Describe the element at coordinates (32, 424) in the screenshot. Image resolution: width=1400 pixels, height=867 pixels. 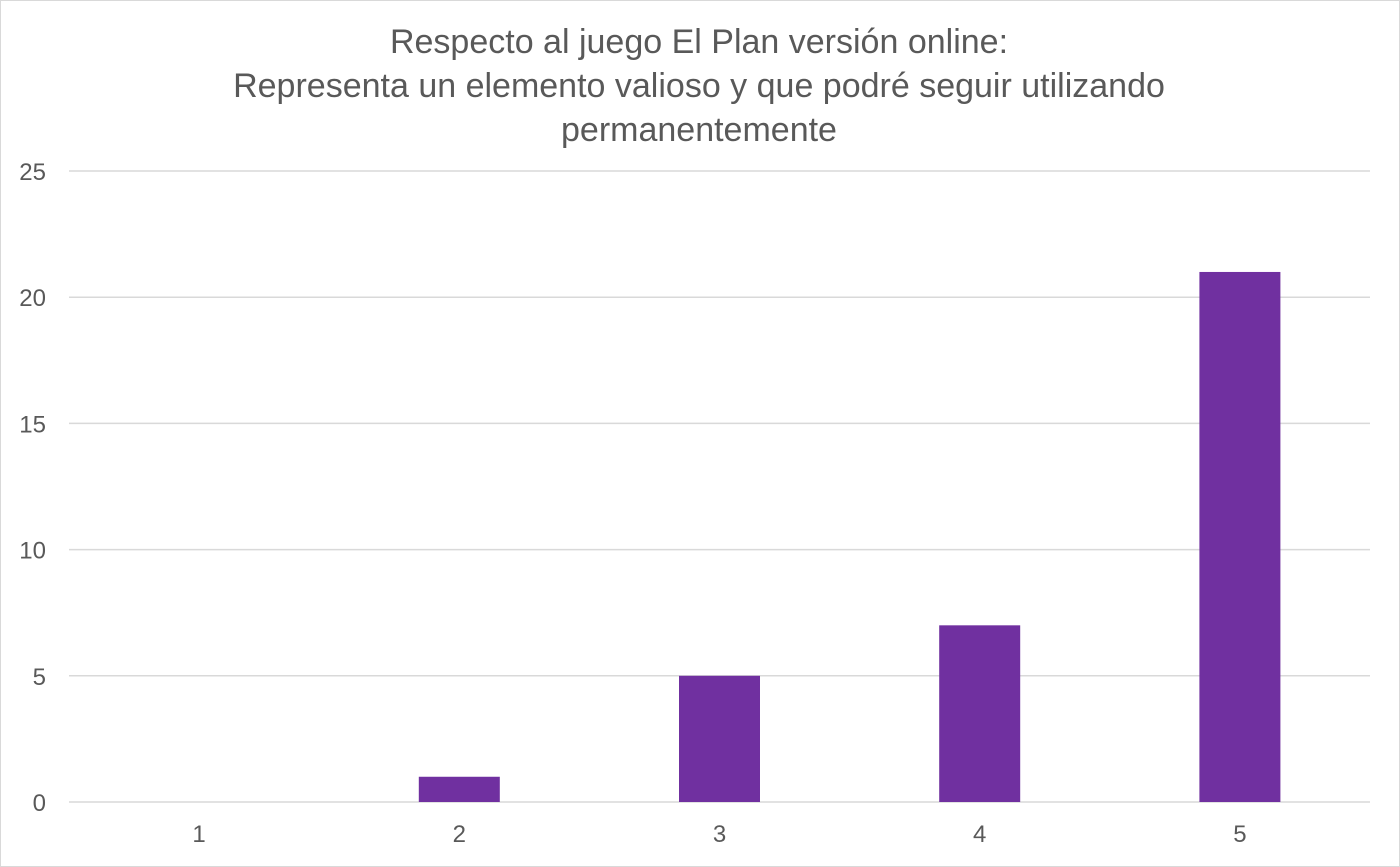
I see `y-tick-label: 15` at that location.